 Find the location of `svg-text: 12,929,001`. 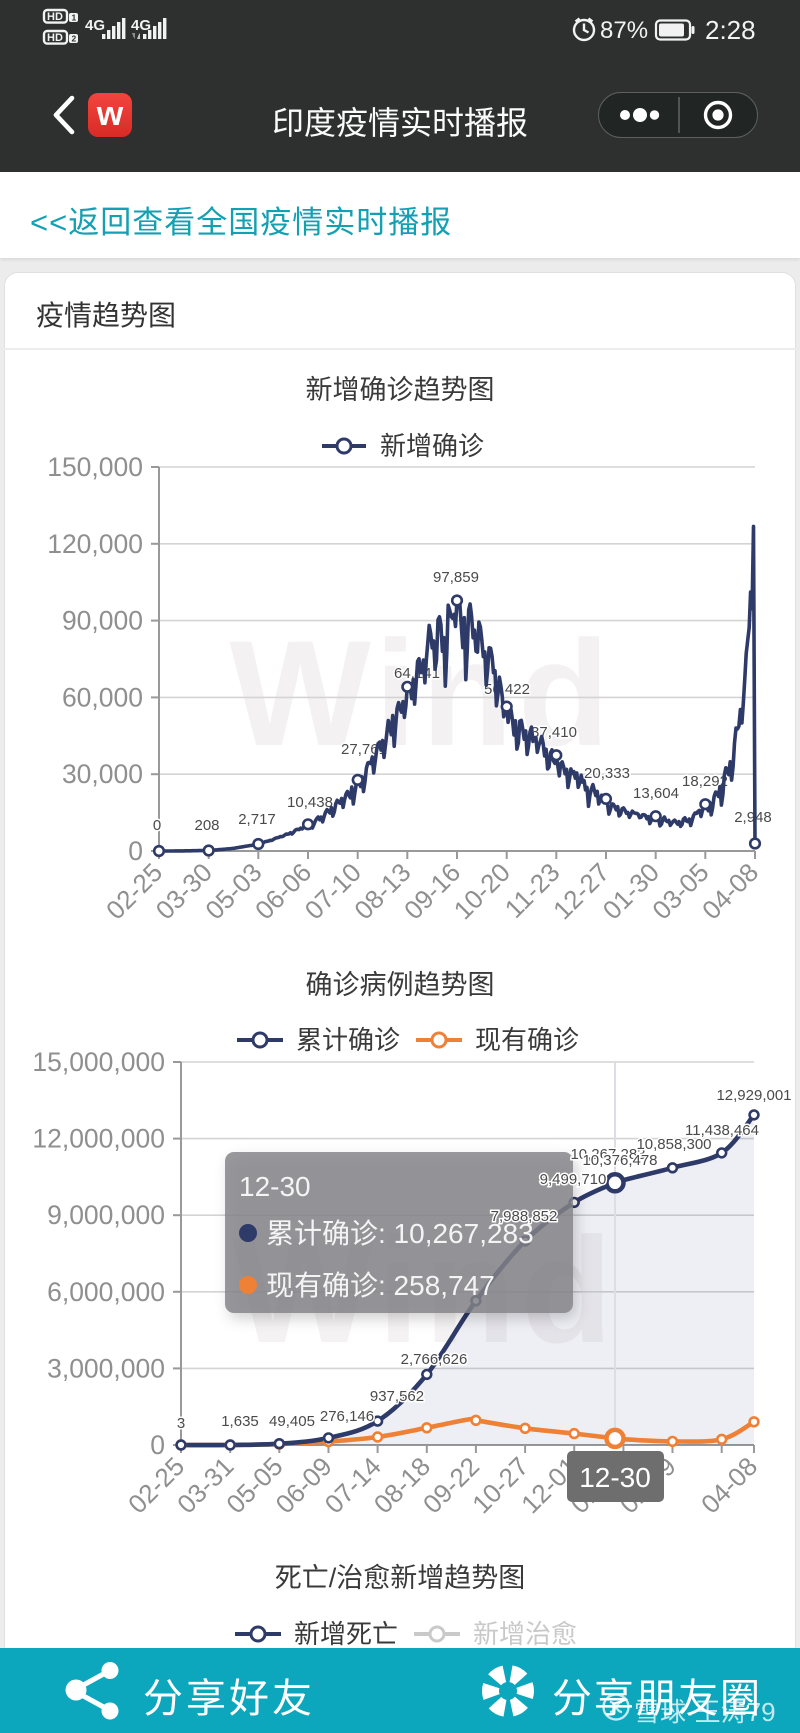

svg-text: 12,929,001 is located at coordinates (753, 1095).